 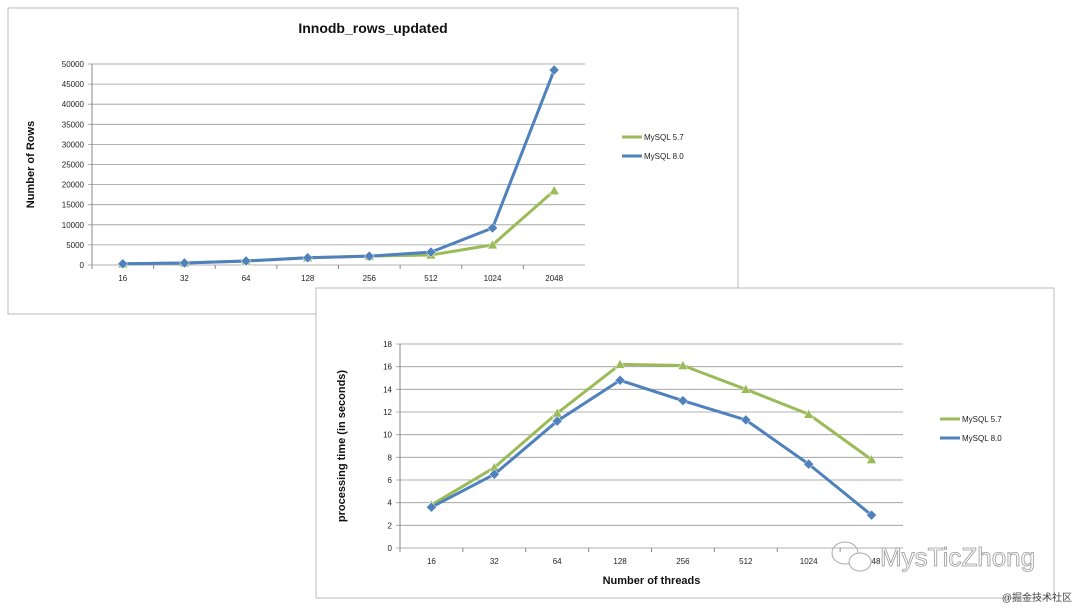 I want to click on y-tick-label: 25000, so click(x=73, y=165).